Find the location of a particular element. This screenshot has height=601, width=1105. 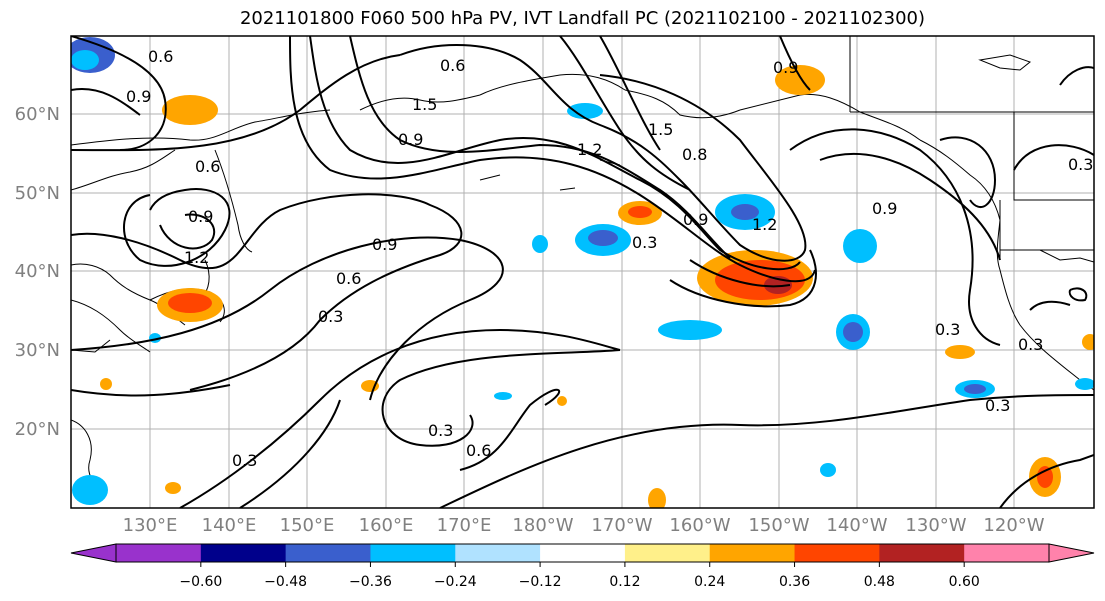

colorbar-tick-label: −0.12 is located at coordinates (540, 582).